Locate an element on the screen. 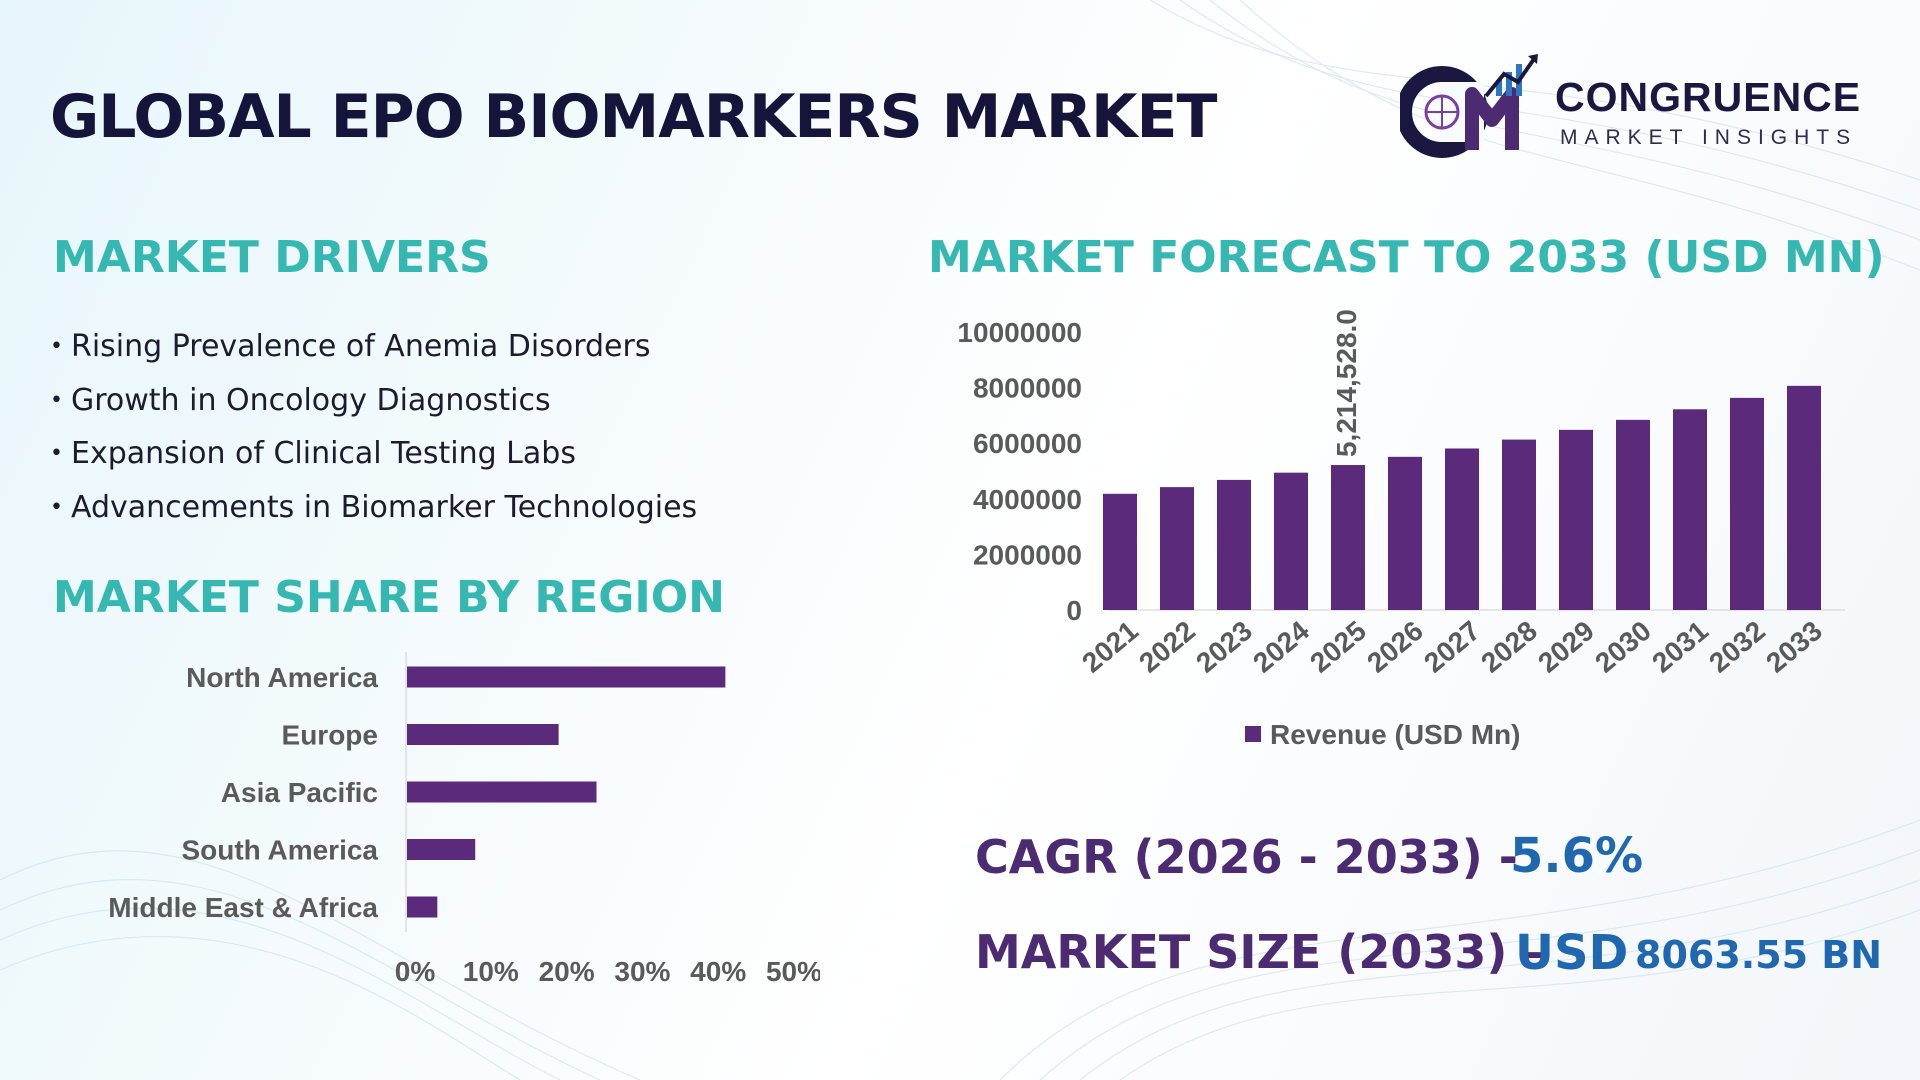 This screenshot has width=1920, height=1080. forecast-y-tick-label: 0 is located at coordinates (1074, 610).